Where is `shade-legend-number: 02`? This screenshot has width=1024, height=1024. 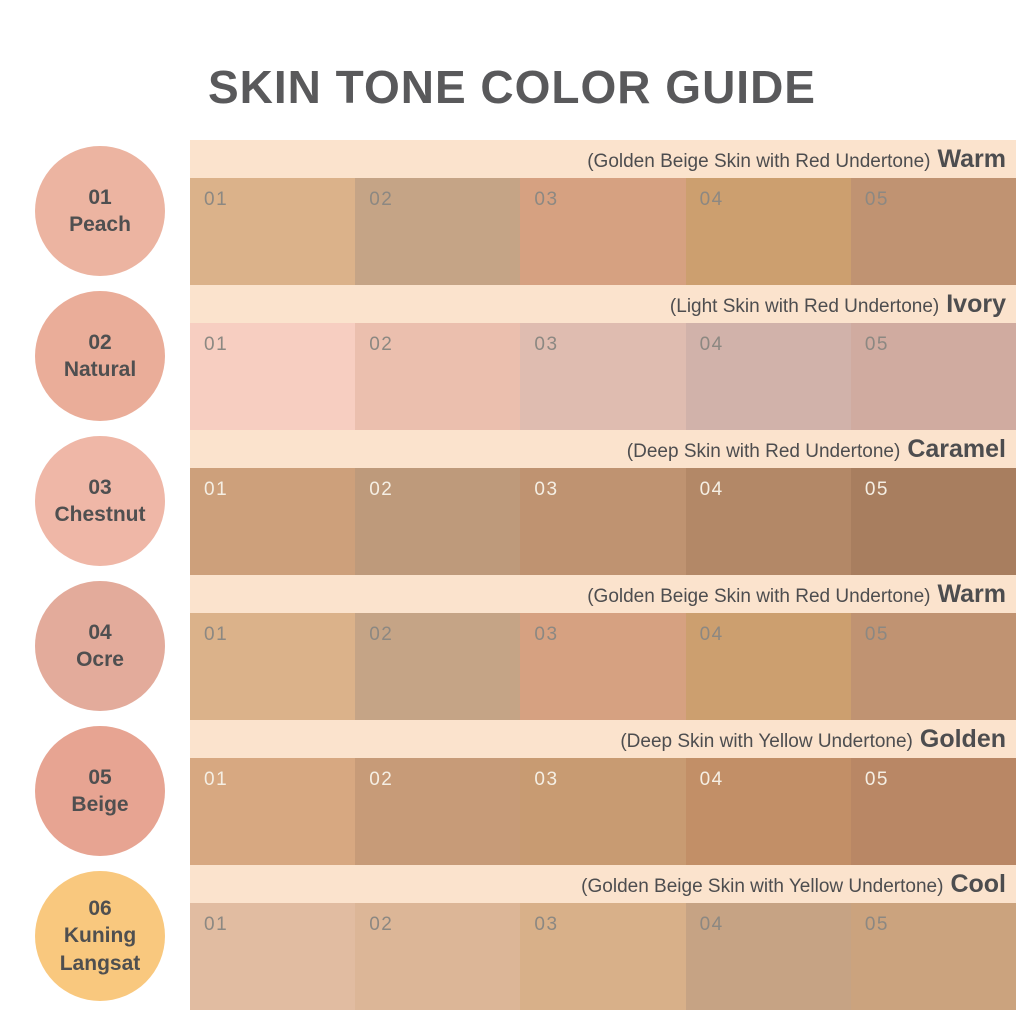 shade-legend-number: 02 is located at coordinates (100, 342).